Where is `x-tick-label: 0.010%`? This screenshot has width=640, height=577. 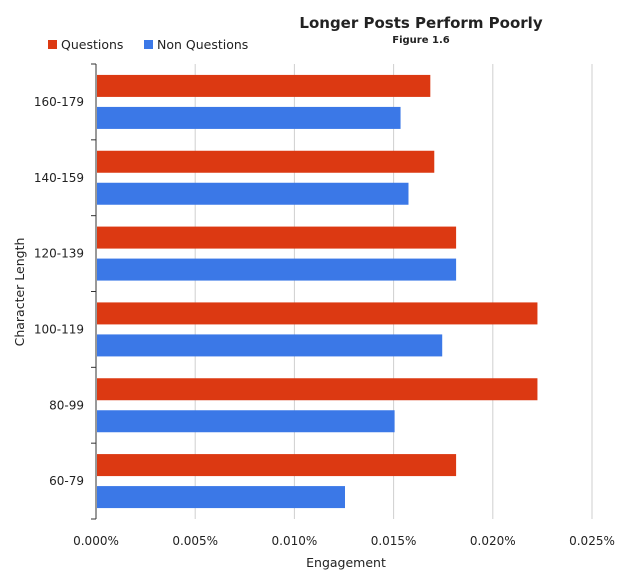
x-tick-label: 0.010% is located at coordinates (295, 541).